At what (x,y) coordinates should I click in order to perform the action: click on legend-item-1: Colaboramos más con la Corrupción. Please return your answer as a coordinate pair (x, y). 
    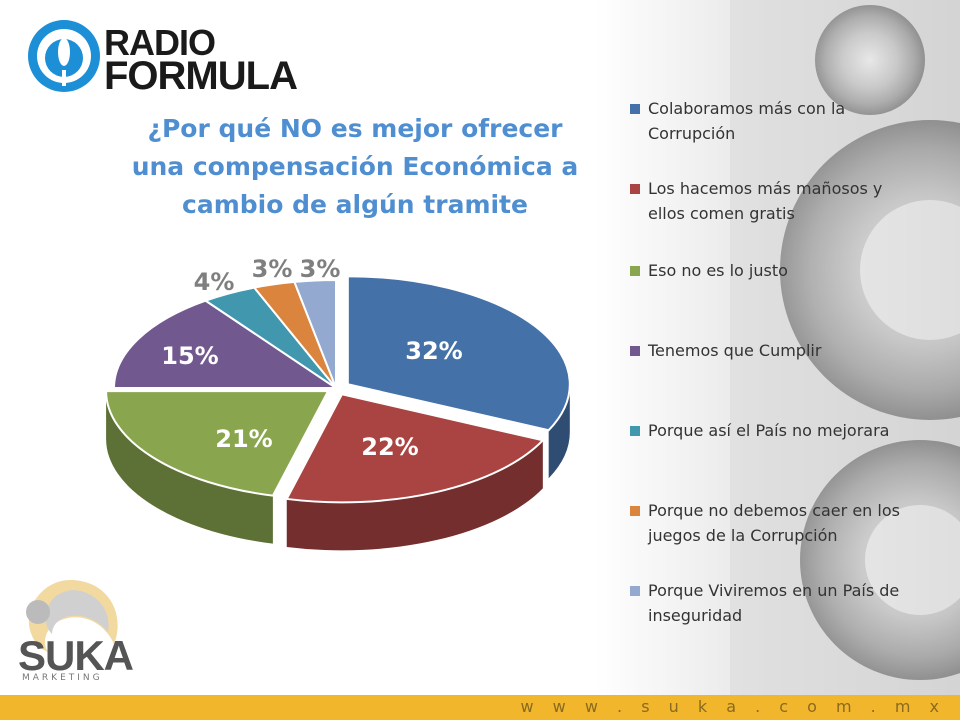
    Looking at the image, I should click on (767, 121).